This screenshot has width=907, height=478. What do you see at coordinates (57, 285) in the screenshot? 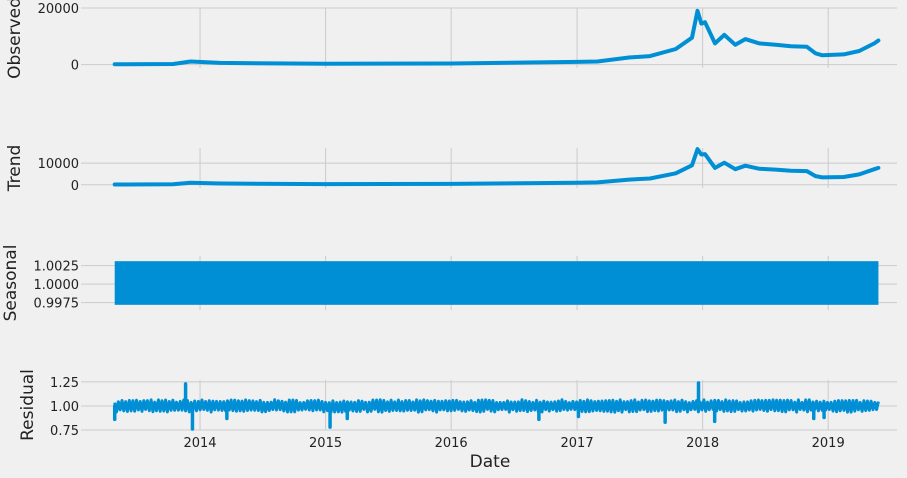
I see `y-tick-label: 1.0000` at bounding box center [57, 285].